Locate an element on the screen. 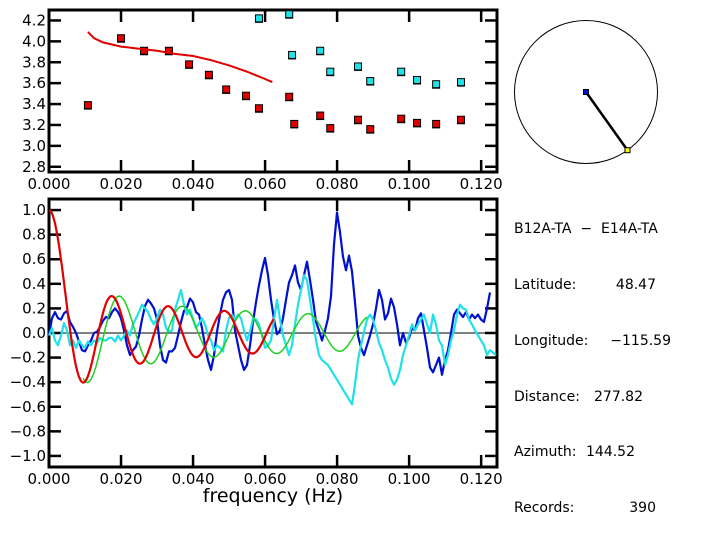  y-tick-label: 0.2 is located at coordinates (34, 308).